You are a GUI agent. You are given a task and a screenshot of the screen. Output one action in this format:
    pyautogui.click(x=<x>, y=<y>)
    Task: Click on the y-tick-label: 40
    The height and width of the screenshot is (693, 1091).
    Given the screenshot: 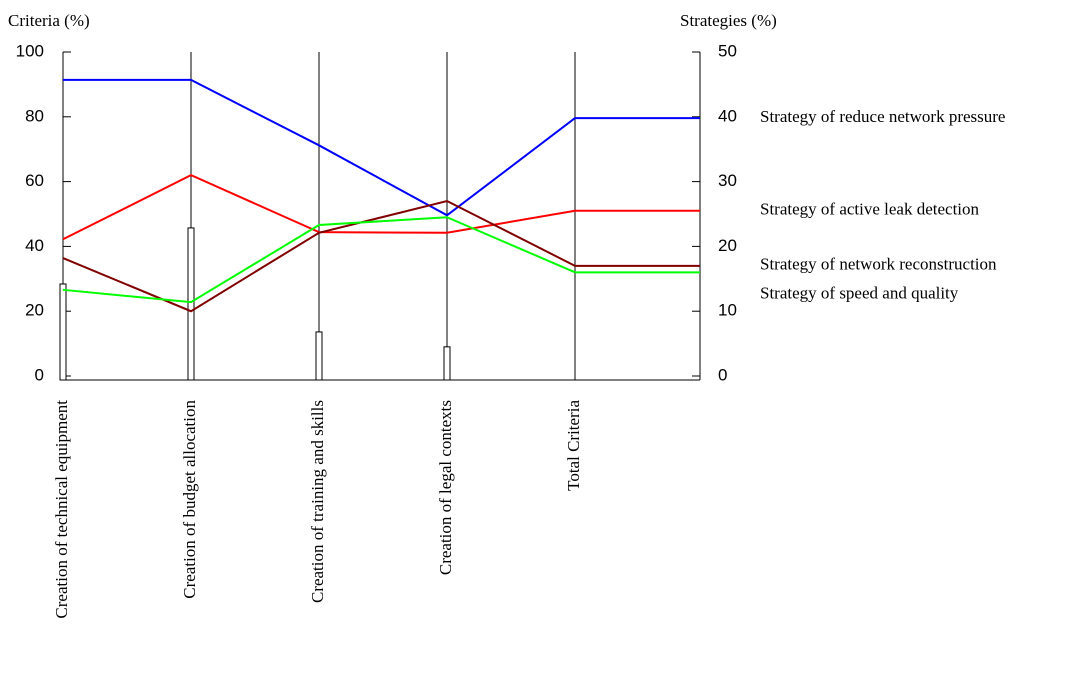 What is the action you would take?
    pyautogui.click(x=34, y=245)
    